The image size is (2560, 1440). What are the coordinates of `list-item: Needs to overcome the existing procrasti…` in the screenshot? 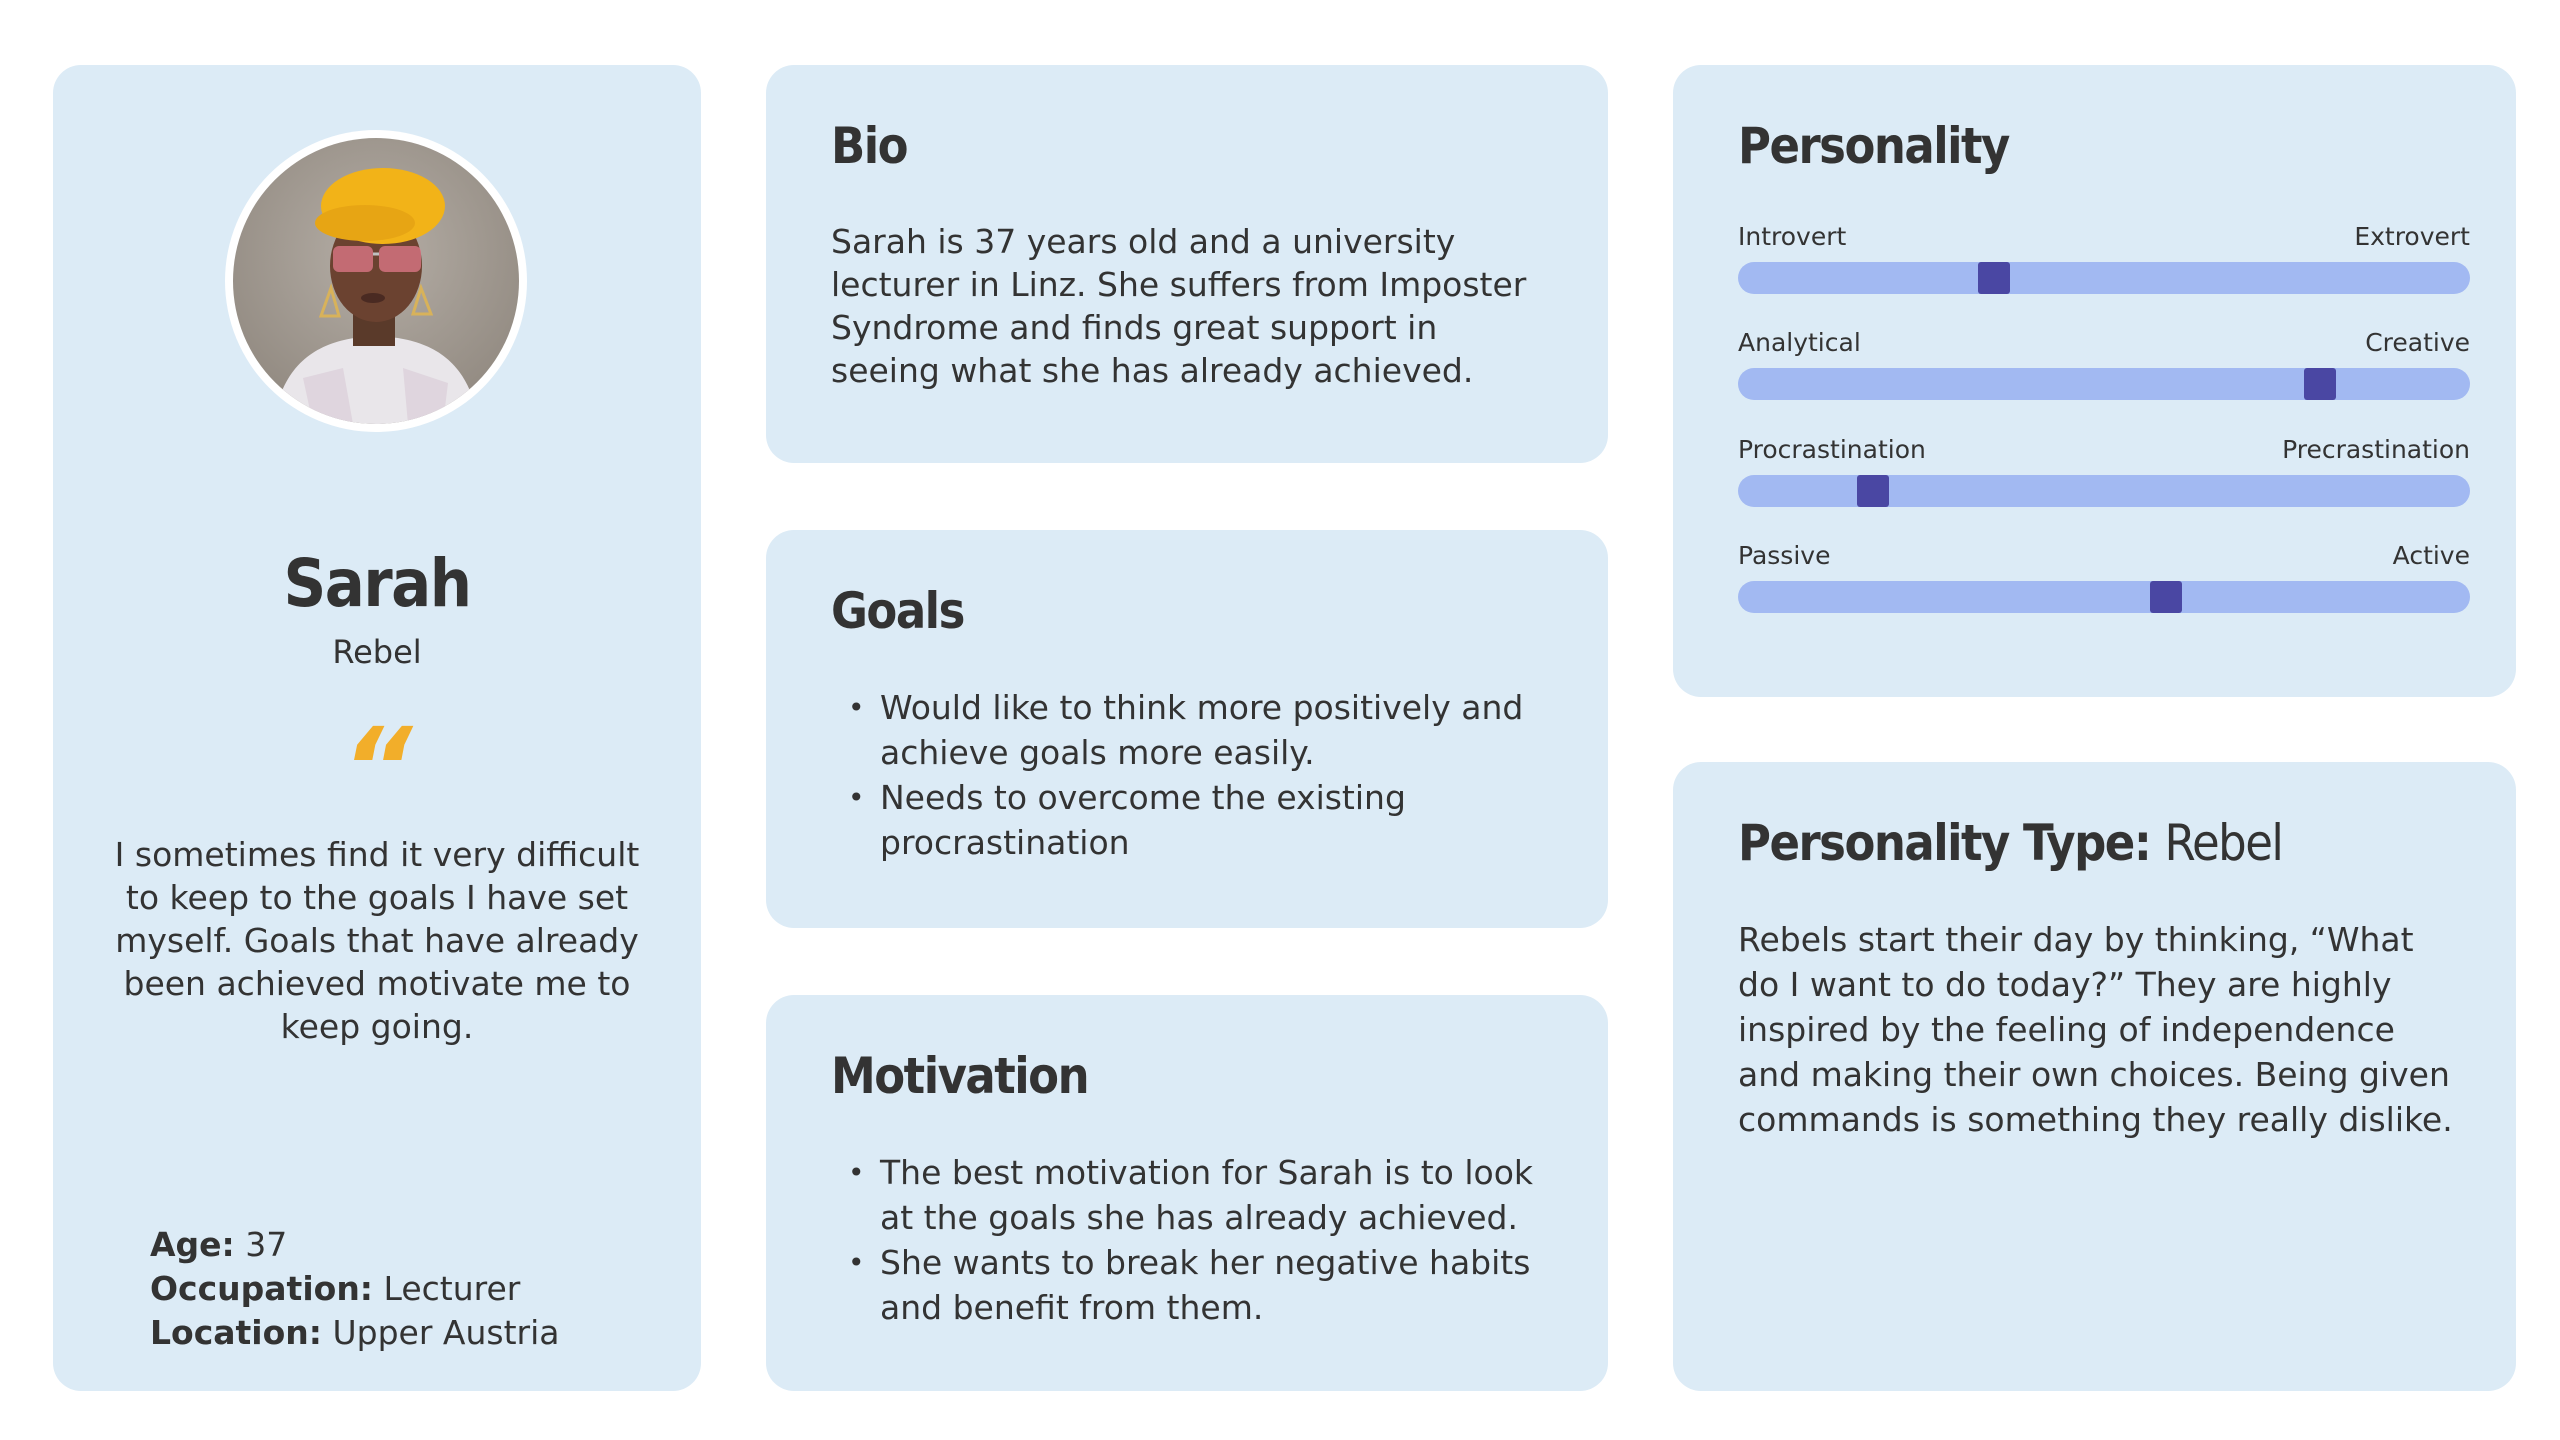 It's located at (1189, 820).